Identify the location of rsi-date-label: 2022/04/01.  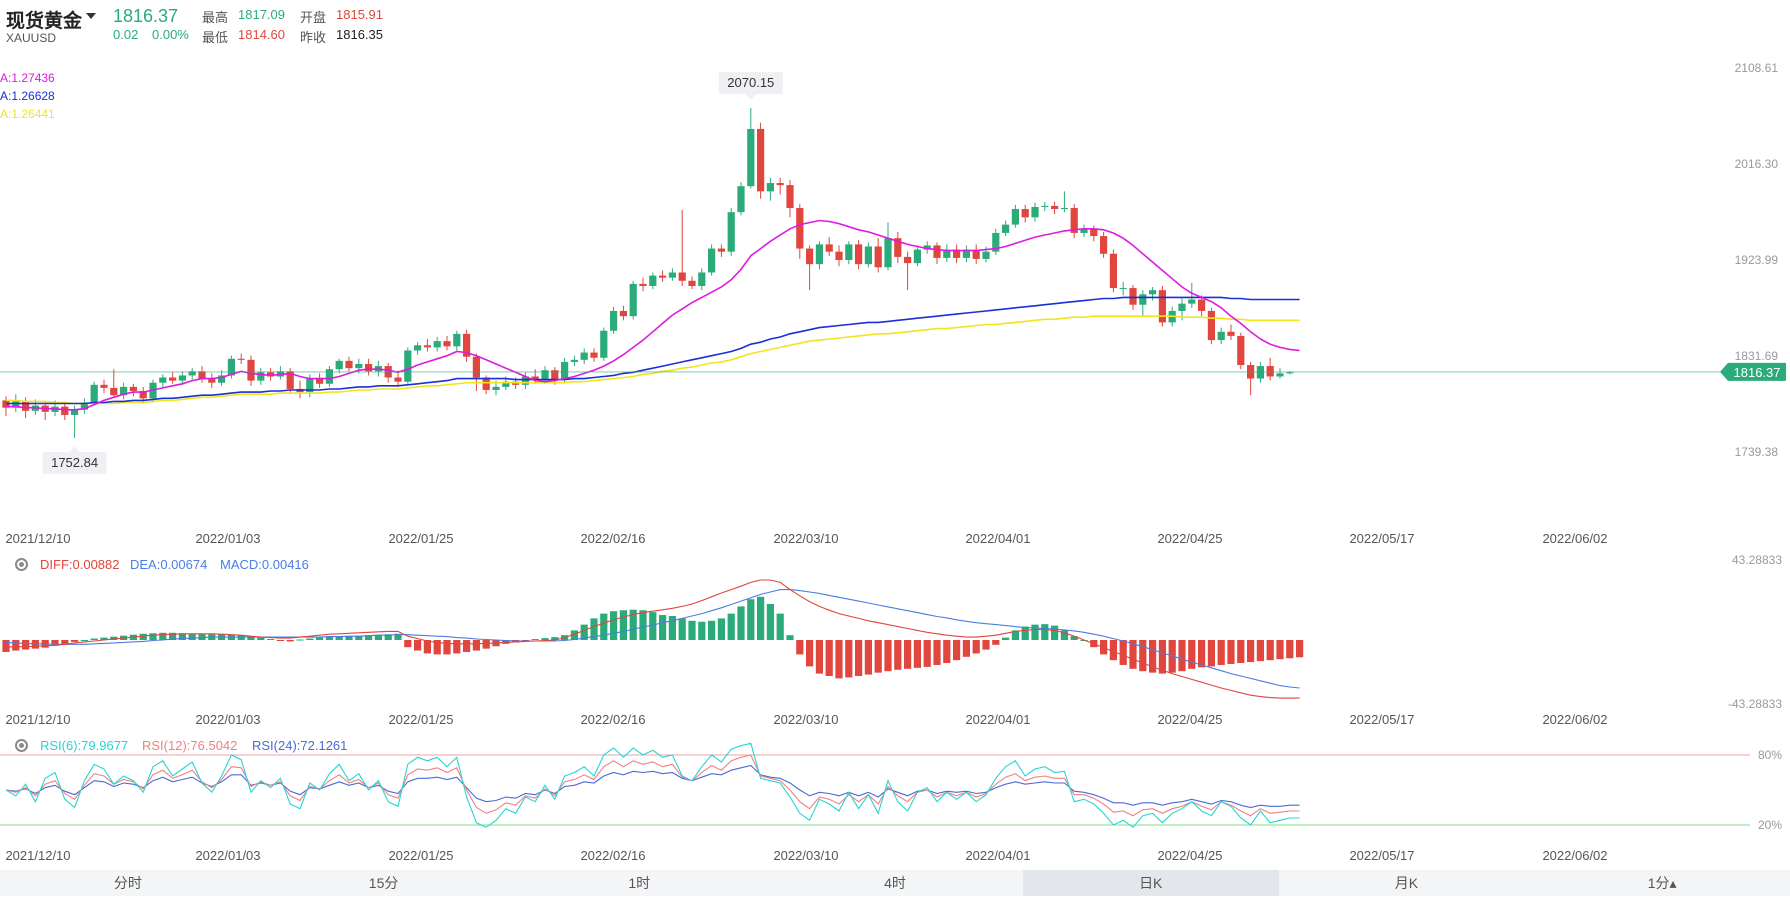
(997, 855).